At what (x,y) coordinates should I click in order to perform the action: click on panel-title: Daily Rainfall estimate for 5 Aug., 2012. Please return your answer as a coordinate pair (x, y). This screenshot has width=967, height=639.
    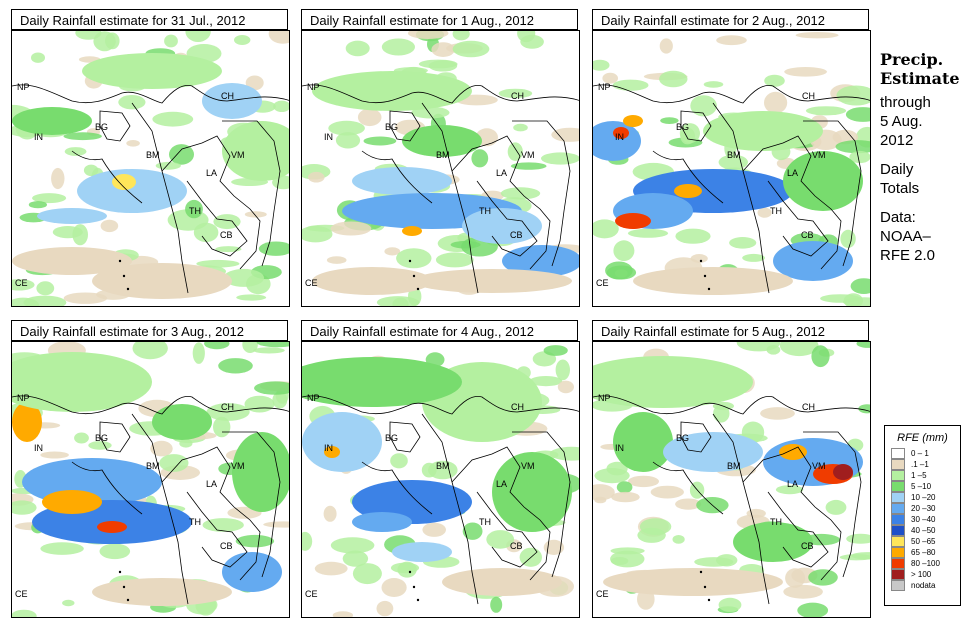
    Looking at the image, I should click on (730, 330).